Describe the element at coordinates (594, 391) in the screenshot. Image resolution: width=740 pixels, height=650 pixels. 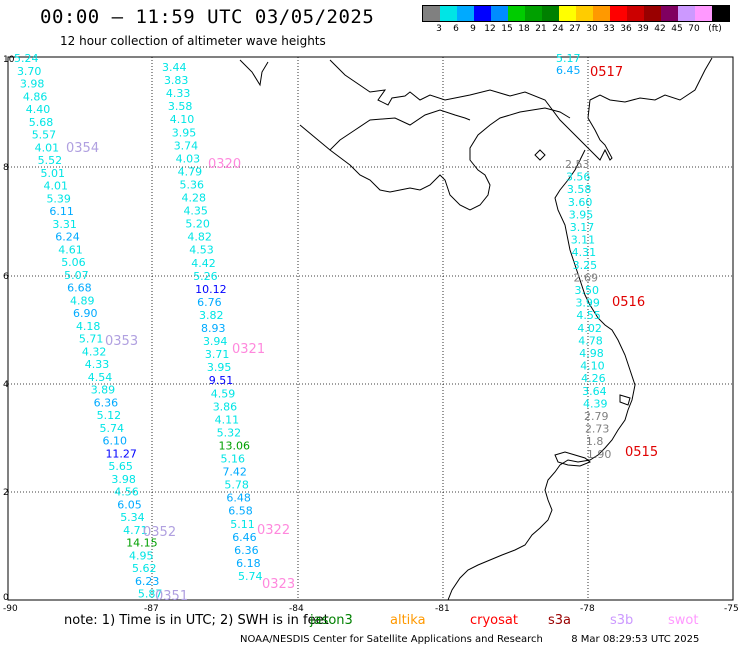
I see `wave-height-label: 3.64` at that location.